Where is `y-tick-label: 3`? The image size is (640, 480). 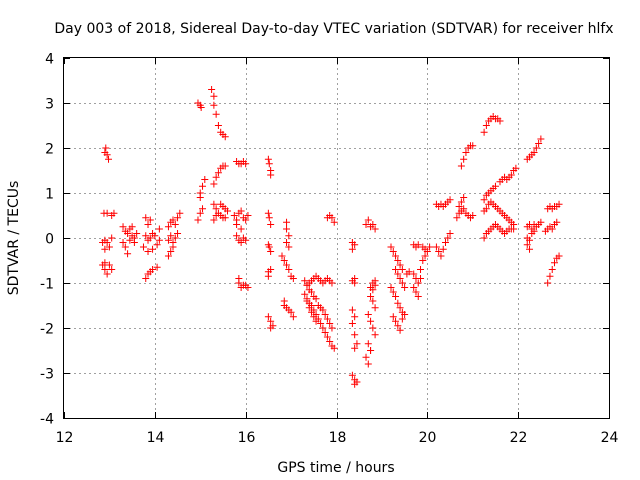
y-tick-label: 3 is located at coordinates (49, 105).